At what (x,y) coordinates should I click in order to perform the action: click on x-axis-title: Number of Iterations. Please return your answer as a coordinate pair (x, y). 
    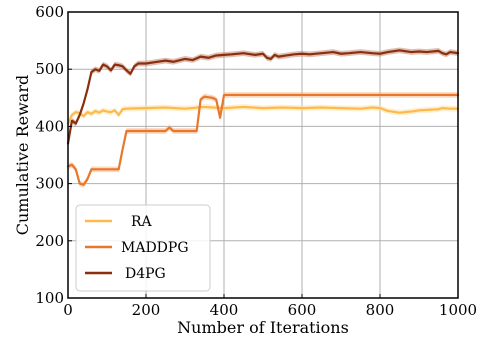
    Looking at the image, I should click on (263, 327).